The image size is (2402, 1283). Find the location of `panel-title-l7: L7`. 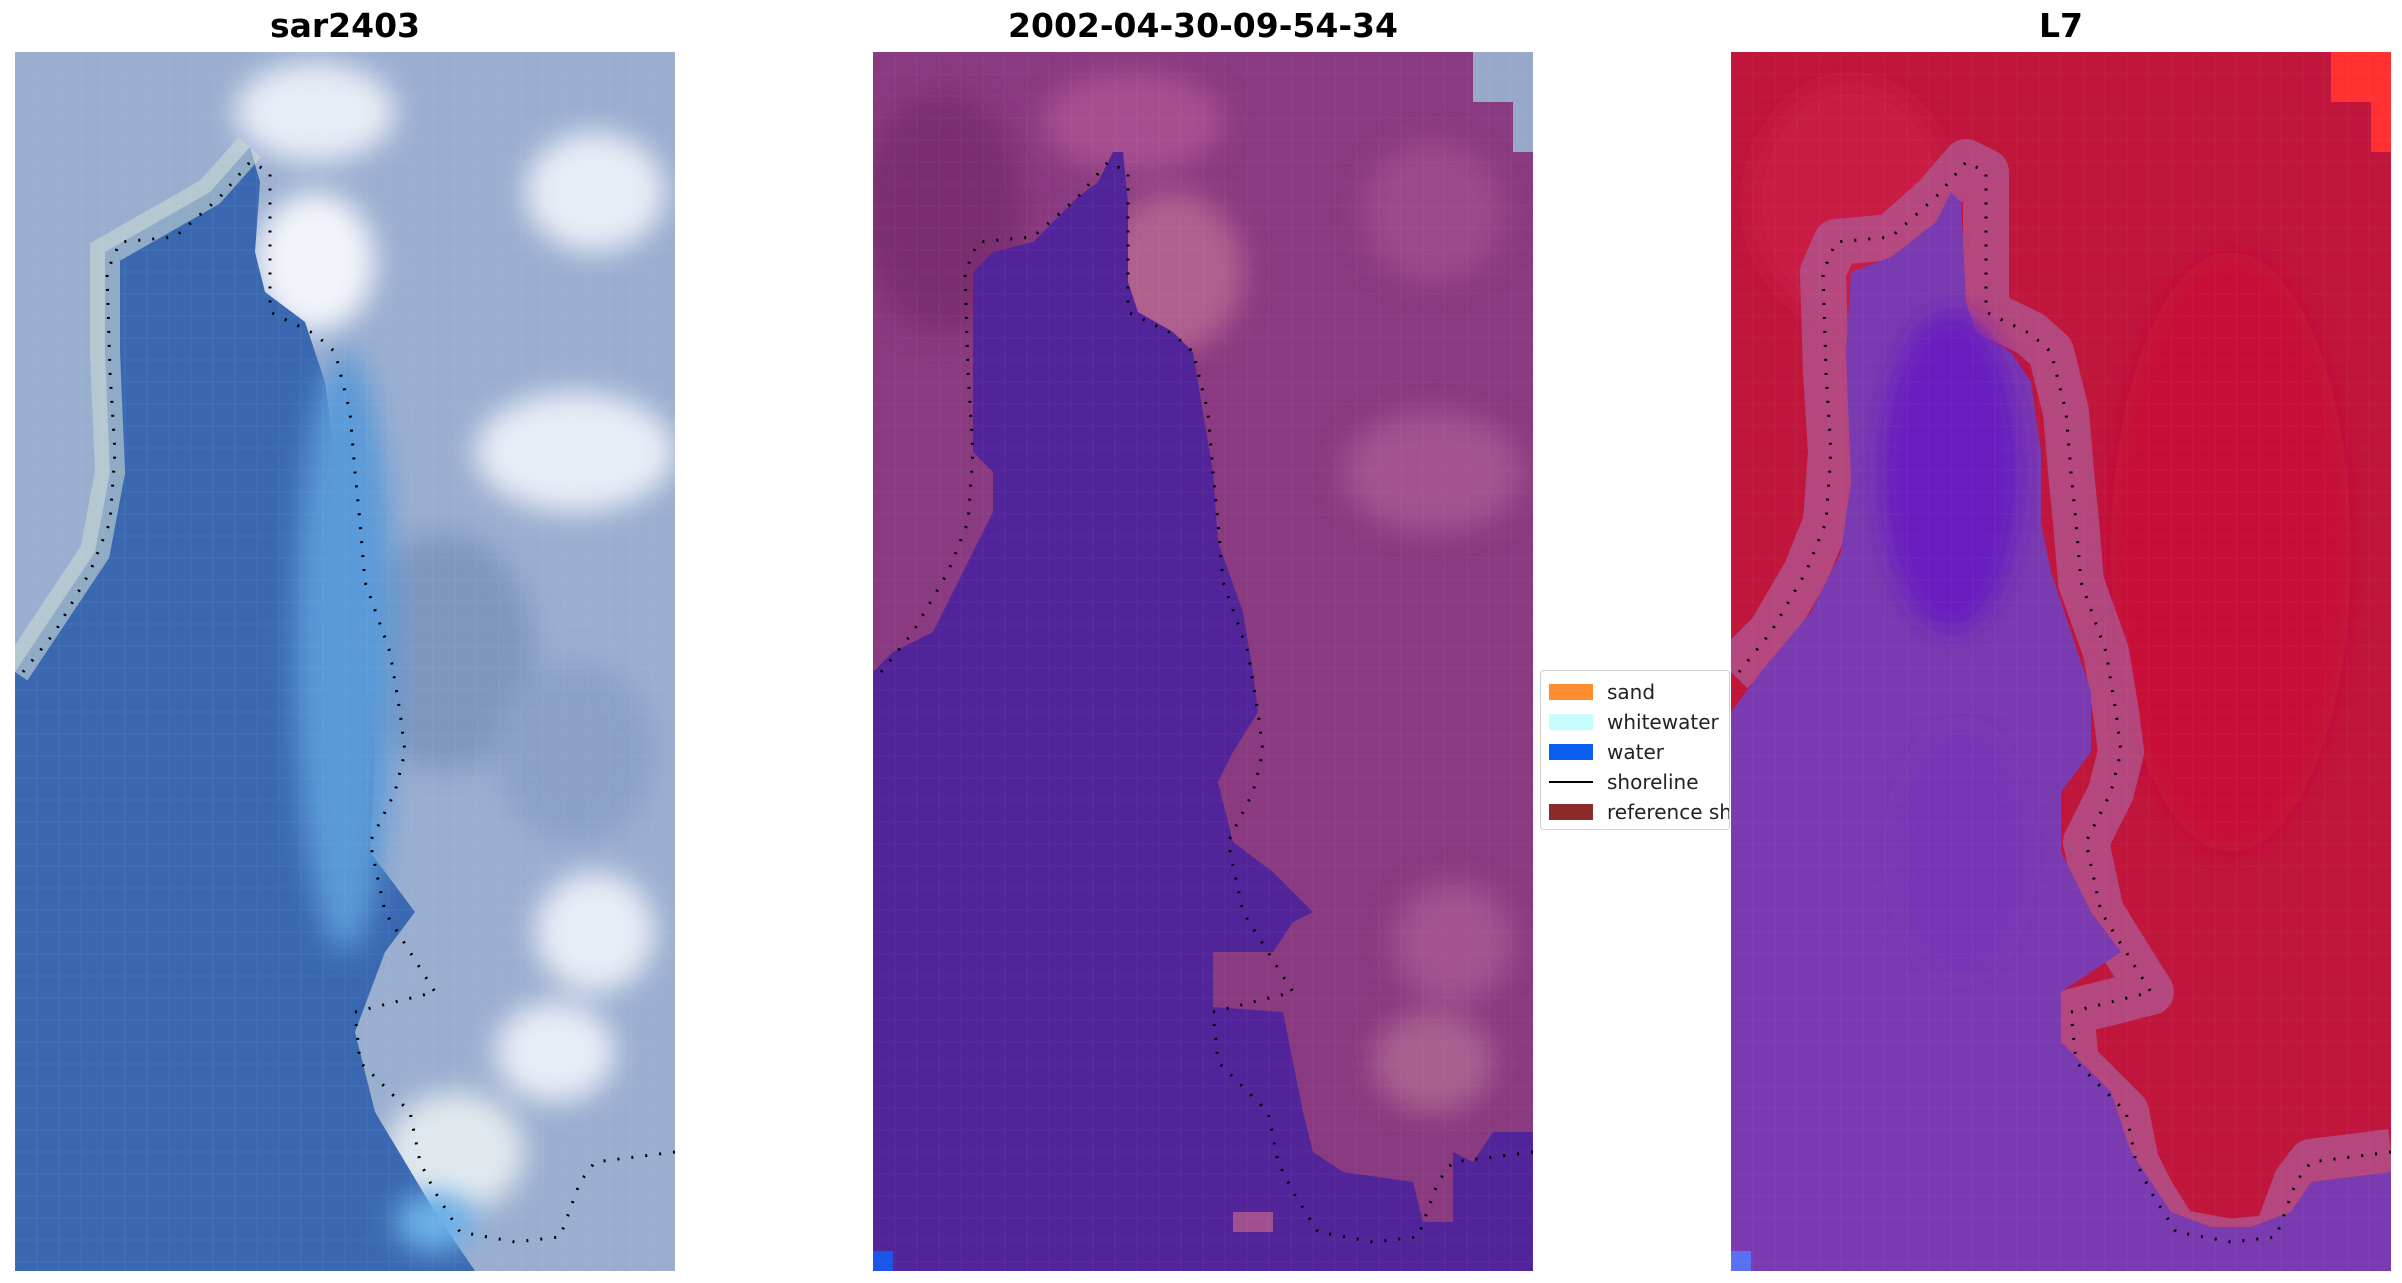

panel-title-l7: L7 is located at coordinates (2061, 25).